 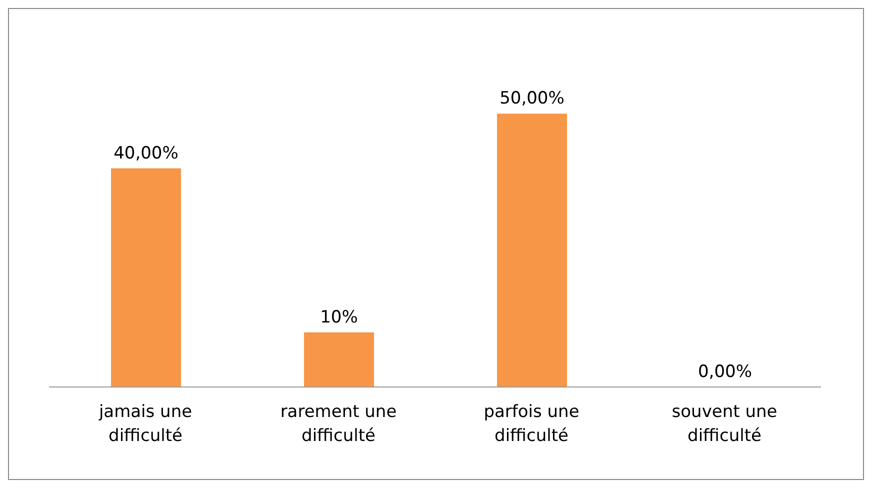 What do you see at coordinates (725, 424) in the screenshot?
I see `x-tick-label: souvent une difficulté` at bounding box center [725, 424].